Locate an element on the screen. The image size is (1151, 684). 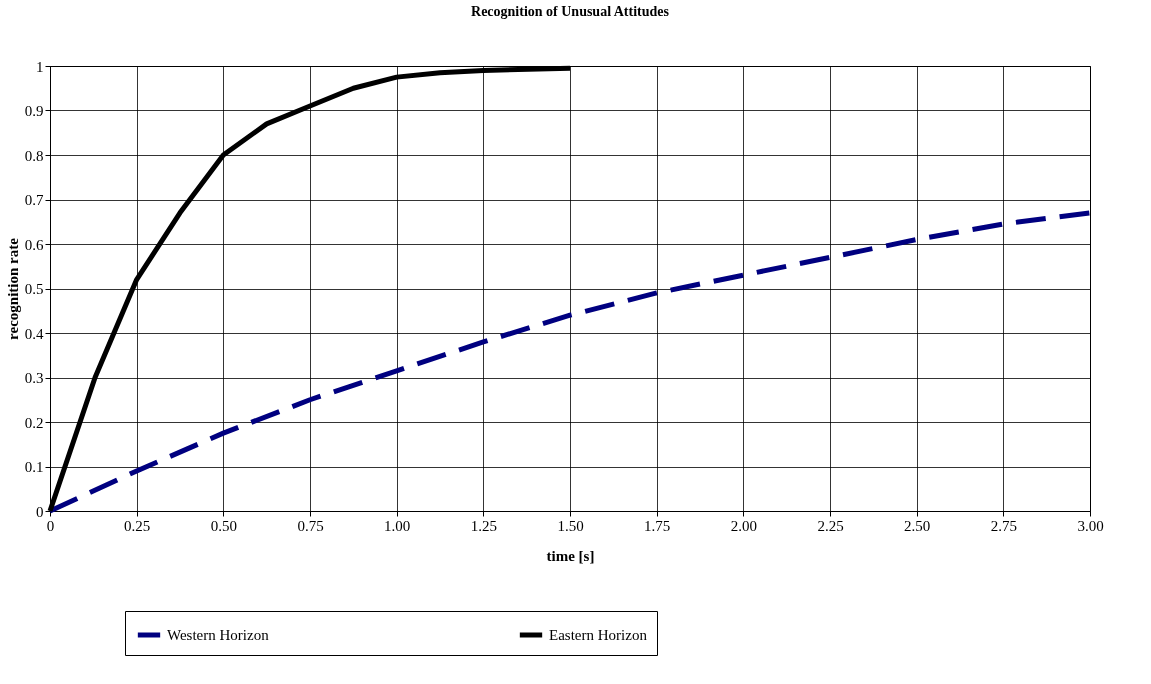
y-tick-label: 0.1 is located at coordinates (34, 467).